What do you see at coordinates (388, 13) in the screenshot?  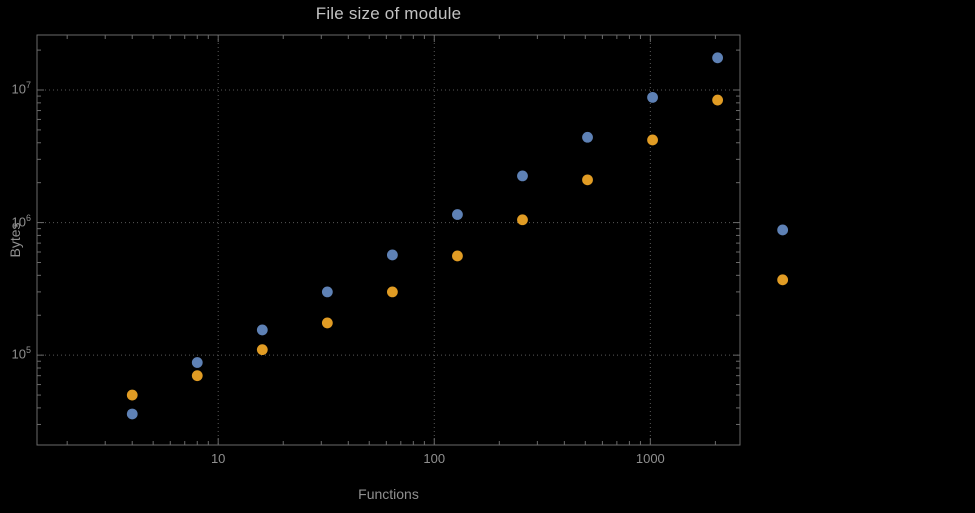 I see `chart-title: File size of module` at bounding box center [388, 13].